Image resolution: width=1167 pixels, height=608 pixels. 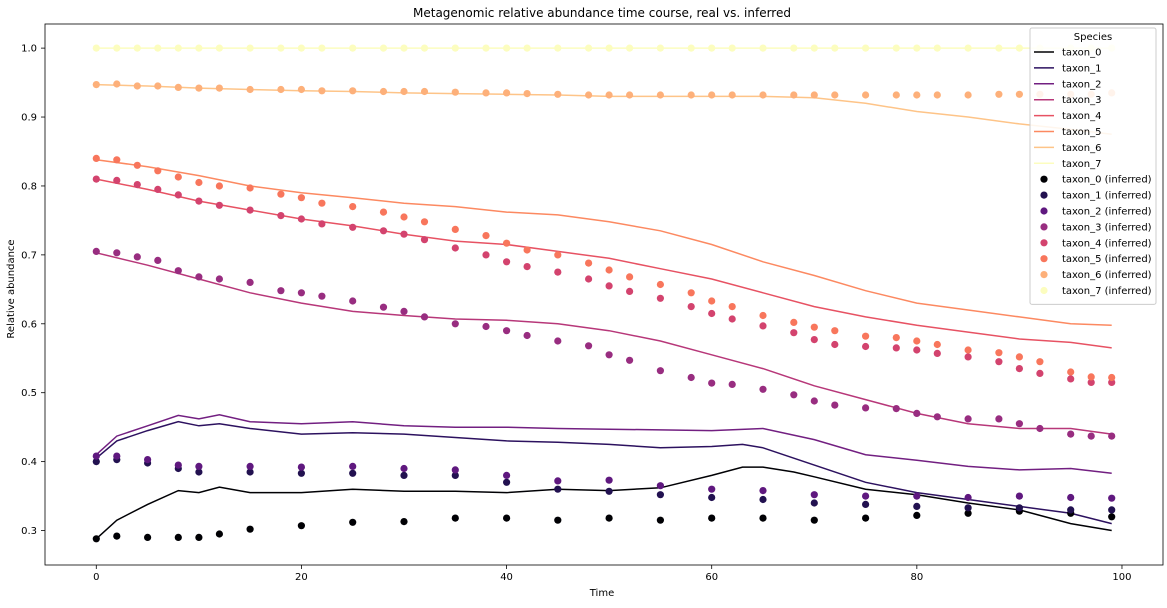 I want to click on legend-item-taxon-3: taxon_3, so click(x=1067, y=100).